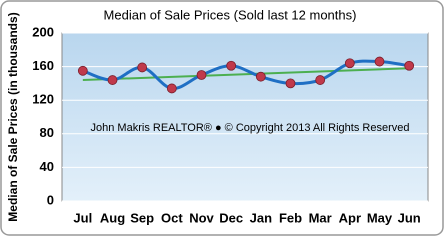  I want to click on x-tick-label: Mar, so click(320, 217).